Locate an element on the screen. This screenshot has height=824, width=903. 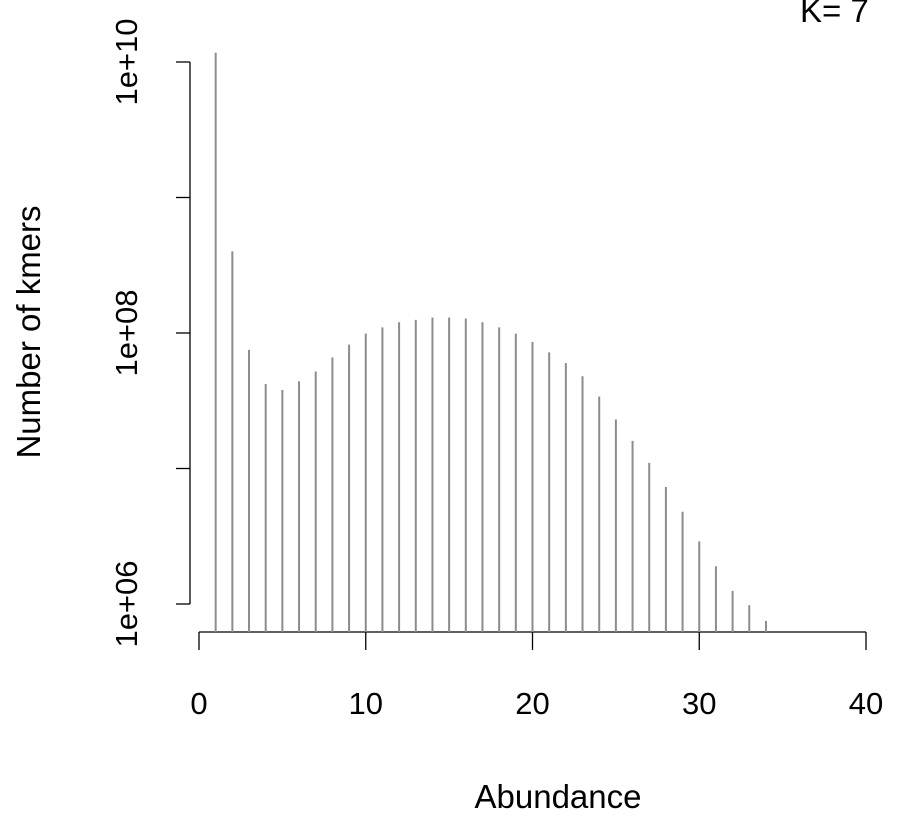
x-tick-label: 10 is located at coordinates (366, 703).